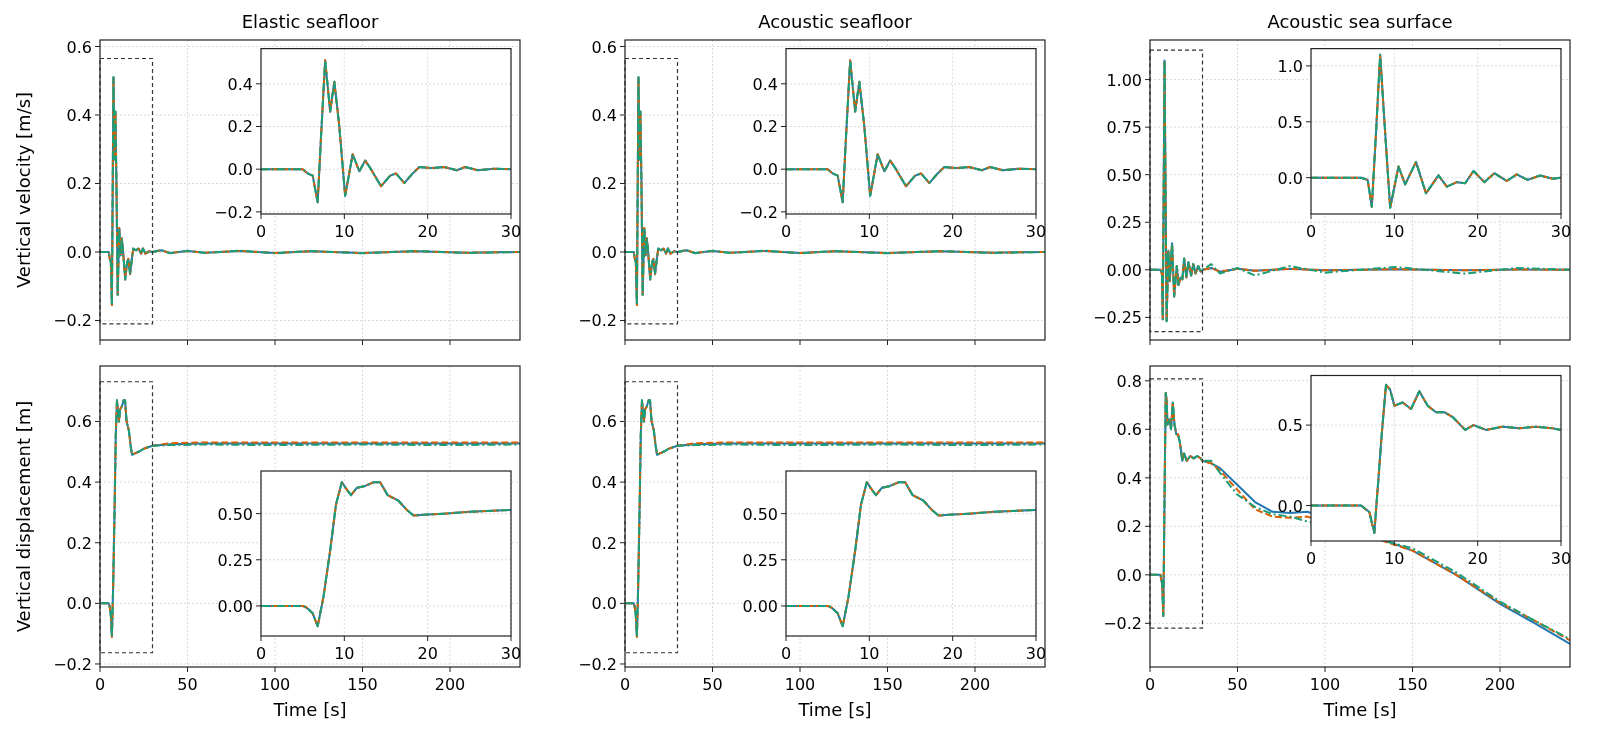 The width and height of the screenshot is (1605, 731). I want to click on y-tick-label: 0.8, so click(1129, 381).